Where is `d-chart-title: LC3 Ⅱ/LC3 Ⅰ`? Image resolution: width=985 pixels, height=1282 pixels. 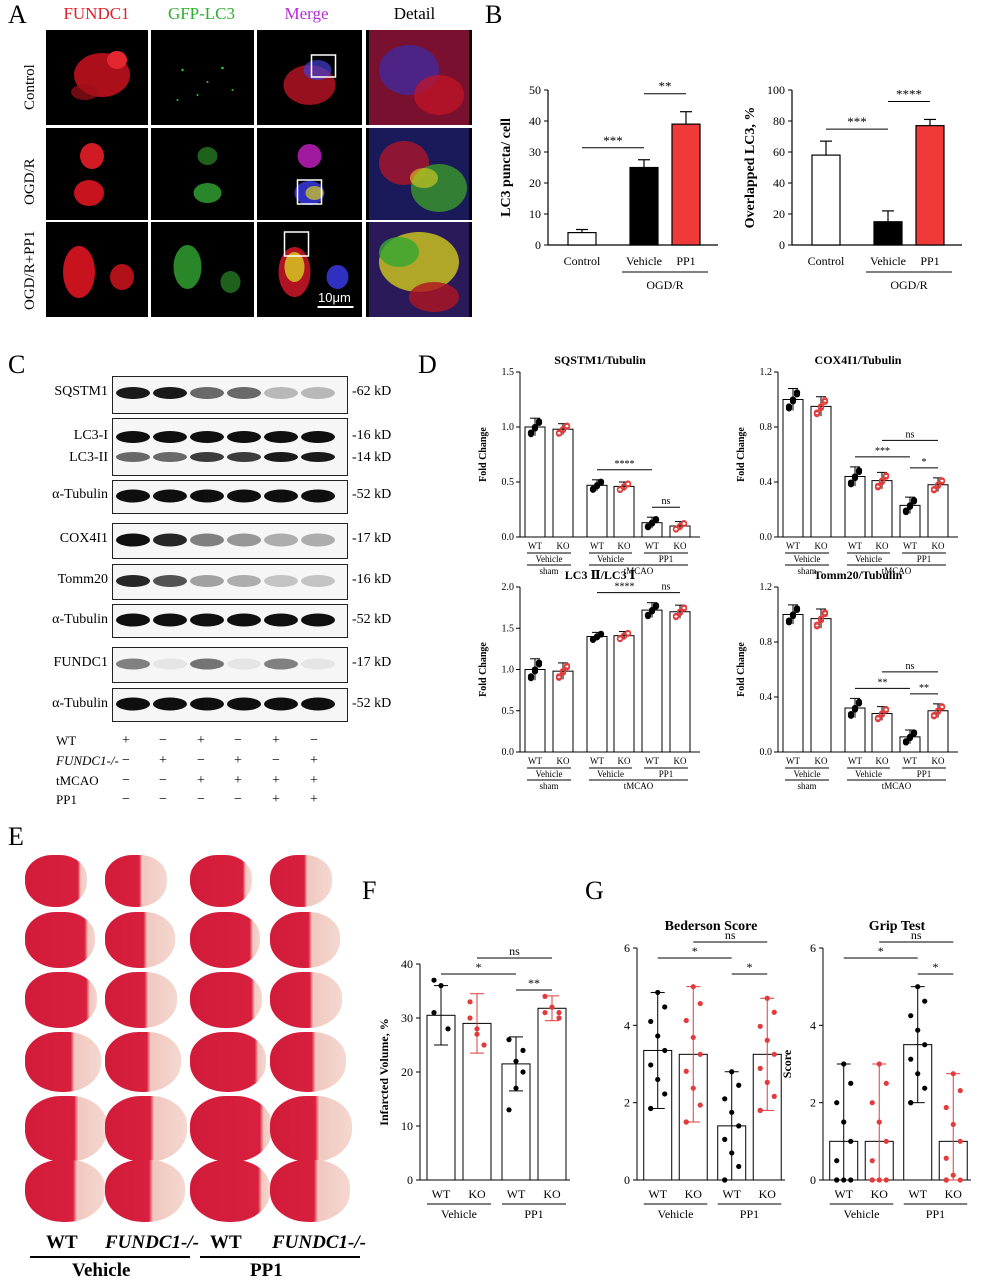
d-chart-title: LC3 Ⅱ/LC3 Ⅰ is located at coordinates (600, 575).